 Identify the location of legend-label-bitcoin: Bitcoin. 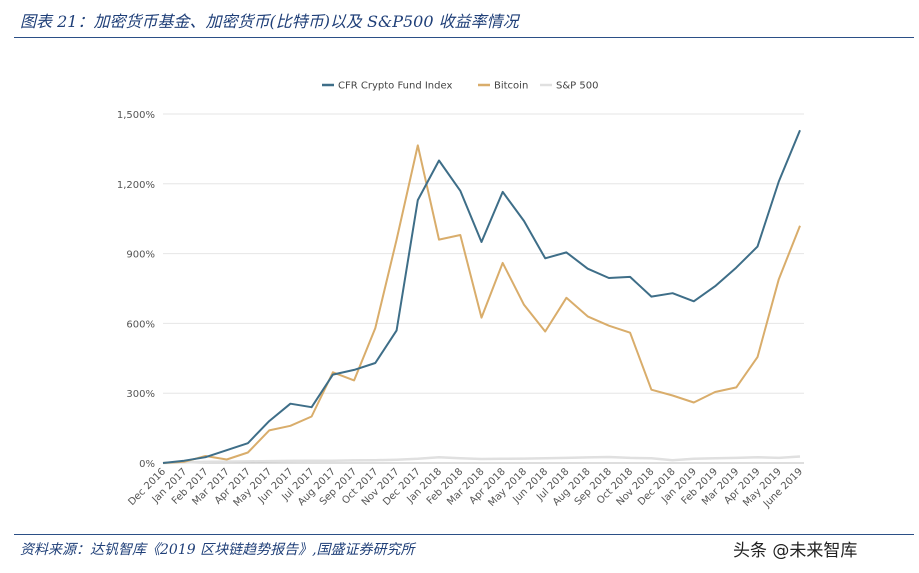
(511, 86).